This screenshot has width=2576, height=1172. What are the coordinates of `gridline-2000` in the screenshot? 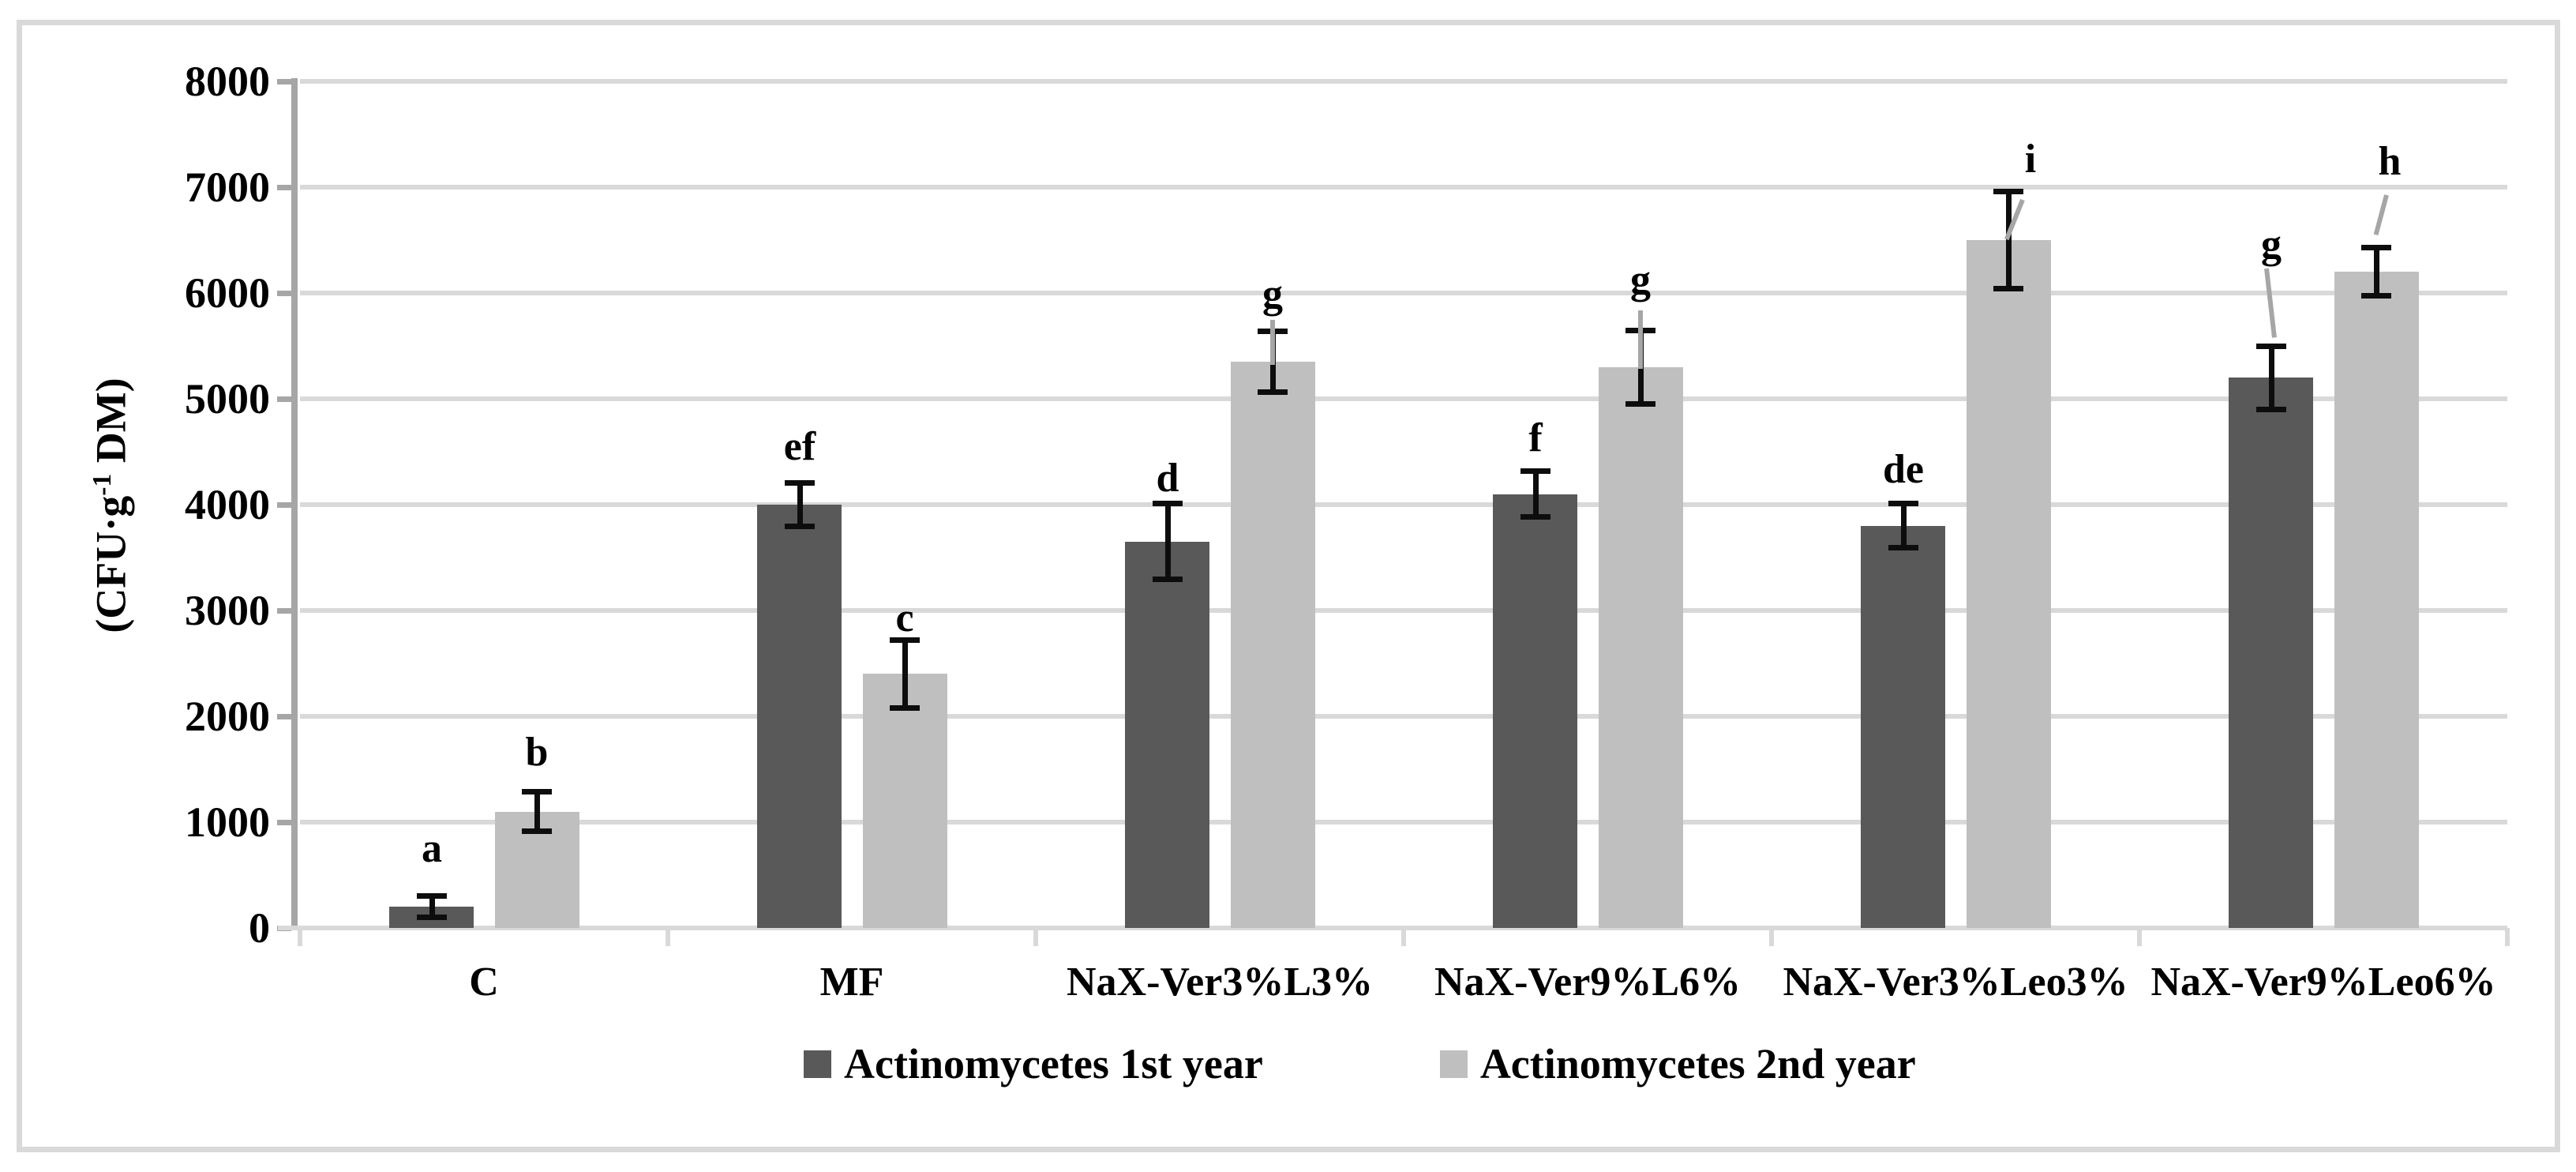 It's located at (1403, 716).